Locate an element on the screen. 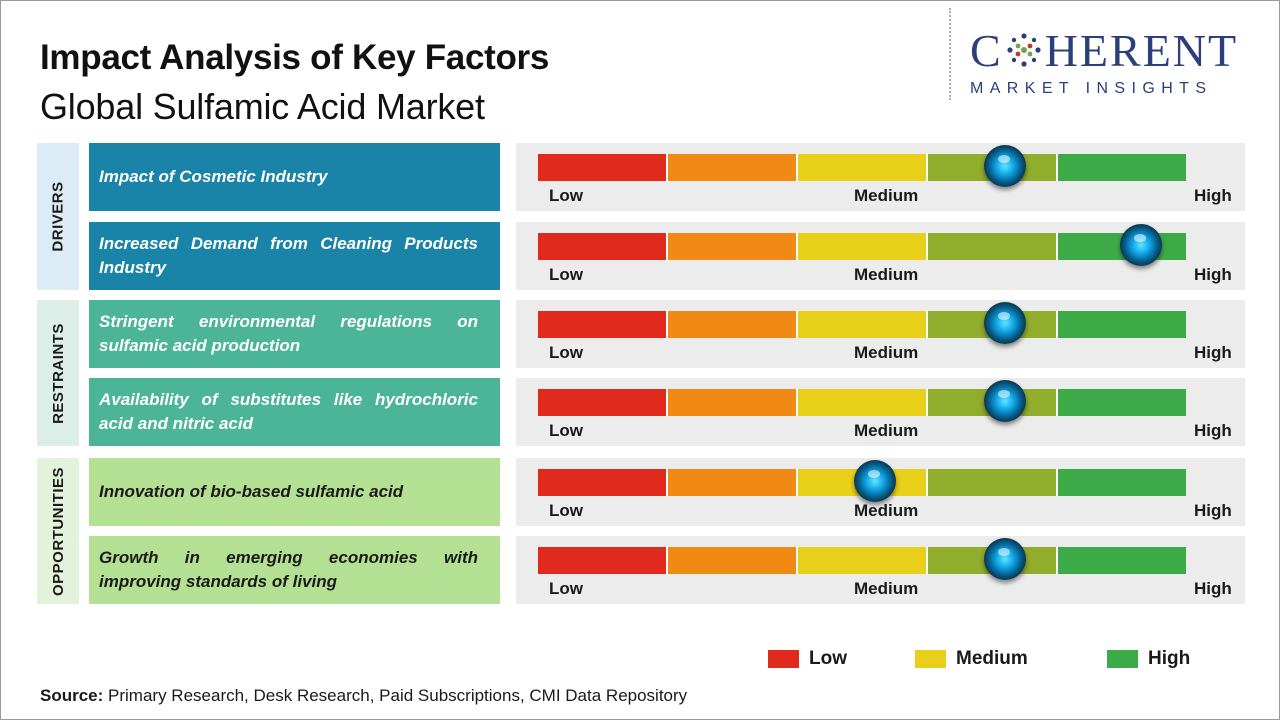 The height and width of the screenshot is (720, 1280). legend-label-medium: Medium is located at coordinates (992, 658).